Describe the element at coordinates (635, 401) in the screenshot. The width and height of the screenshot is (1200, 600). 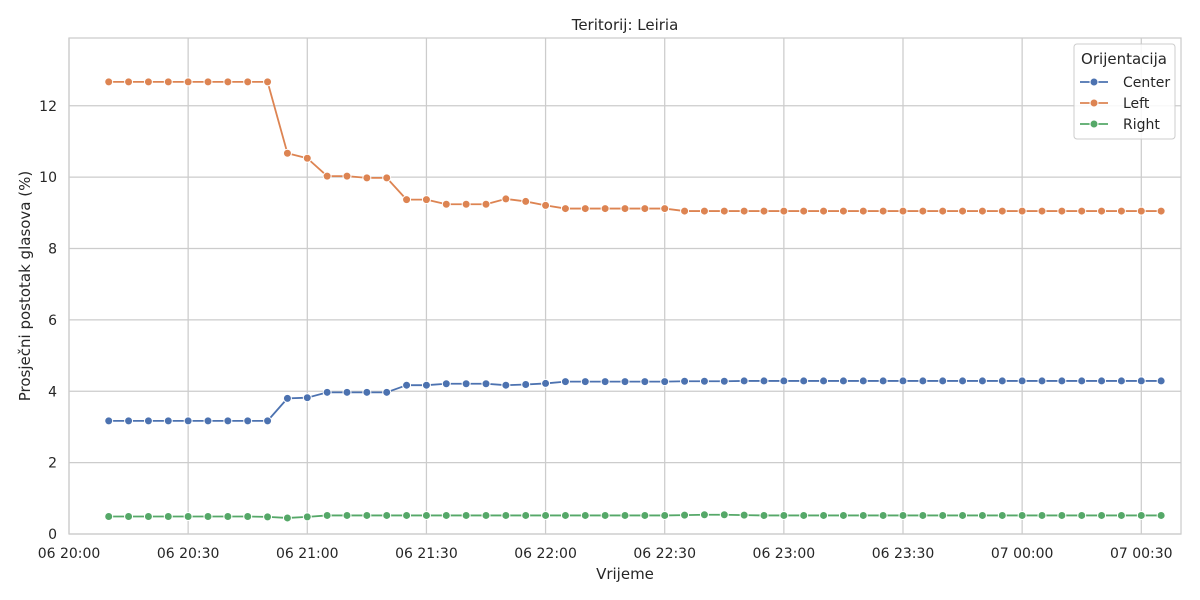
I see `series-center` at that location.